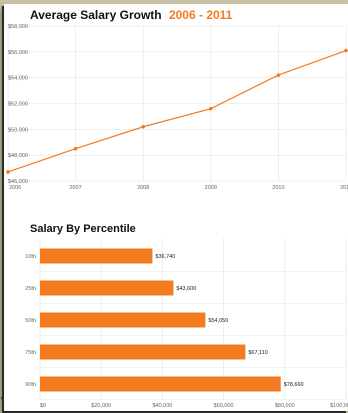 This screenshot has width=348, height=413. Describe the element at coordinates (18, 27) in the screenshot. I see `line-y-tick-label: $58,000` at that location.